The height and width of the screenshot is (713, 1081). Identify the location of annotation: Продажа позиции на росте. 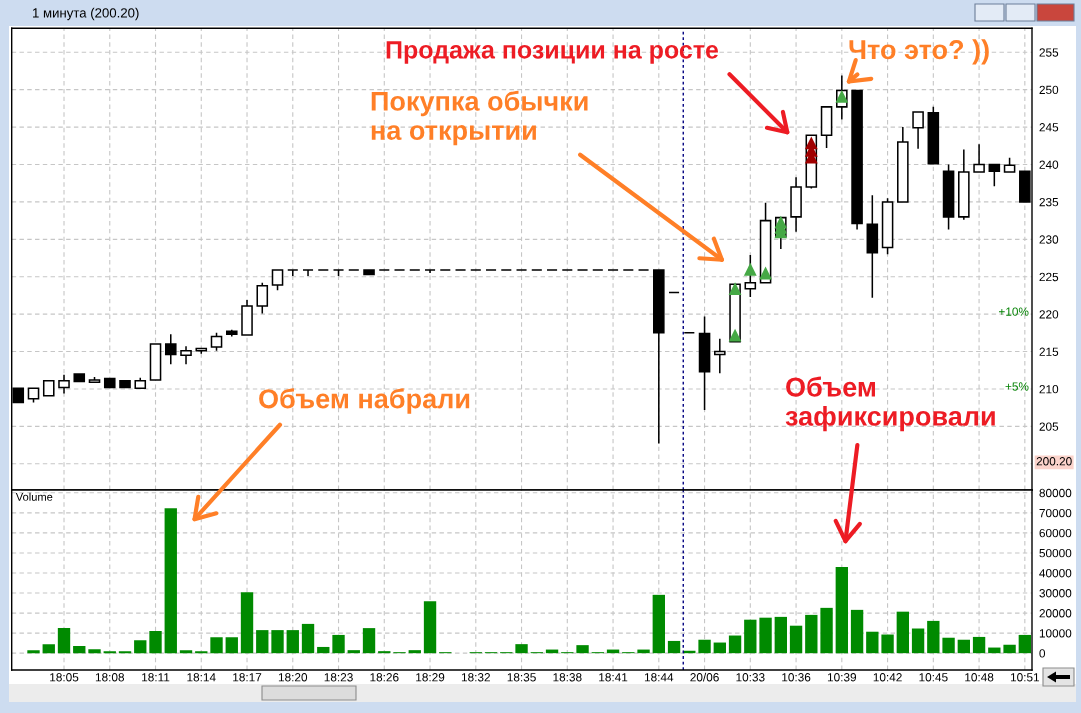
(552, 52).